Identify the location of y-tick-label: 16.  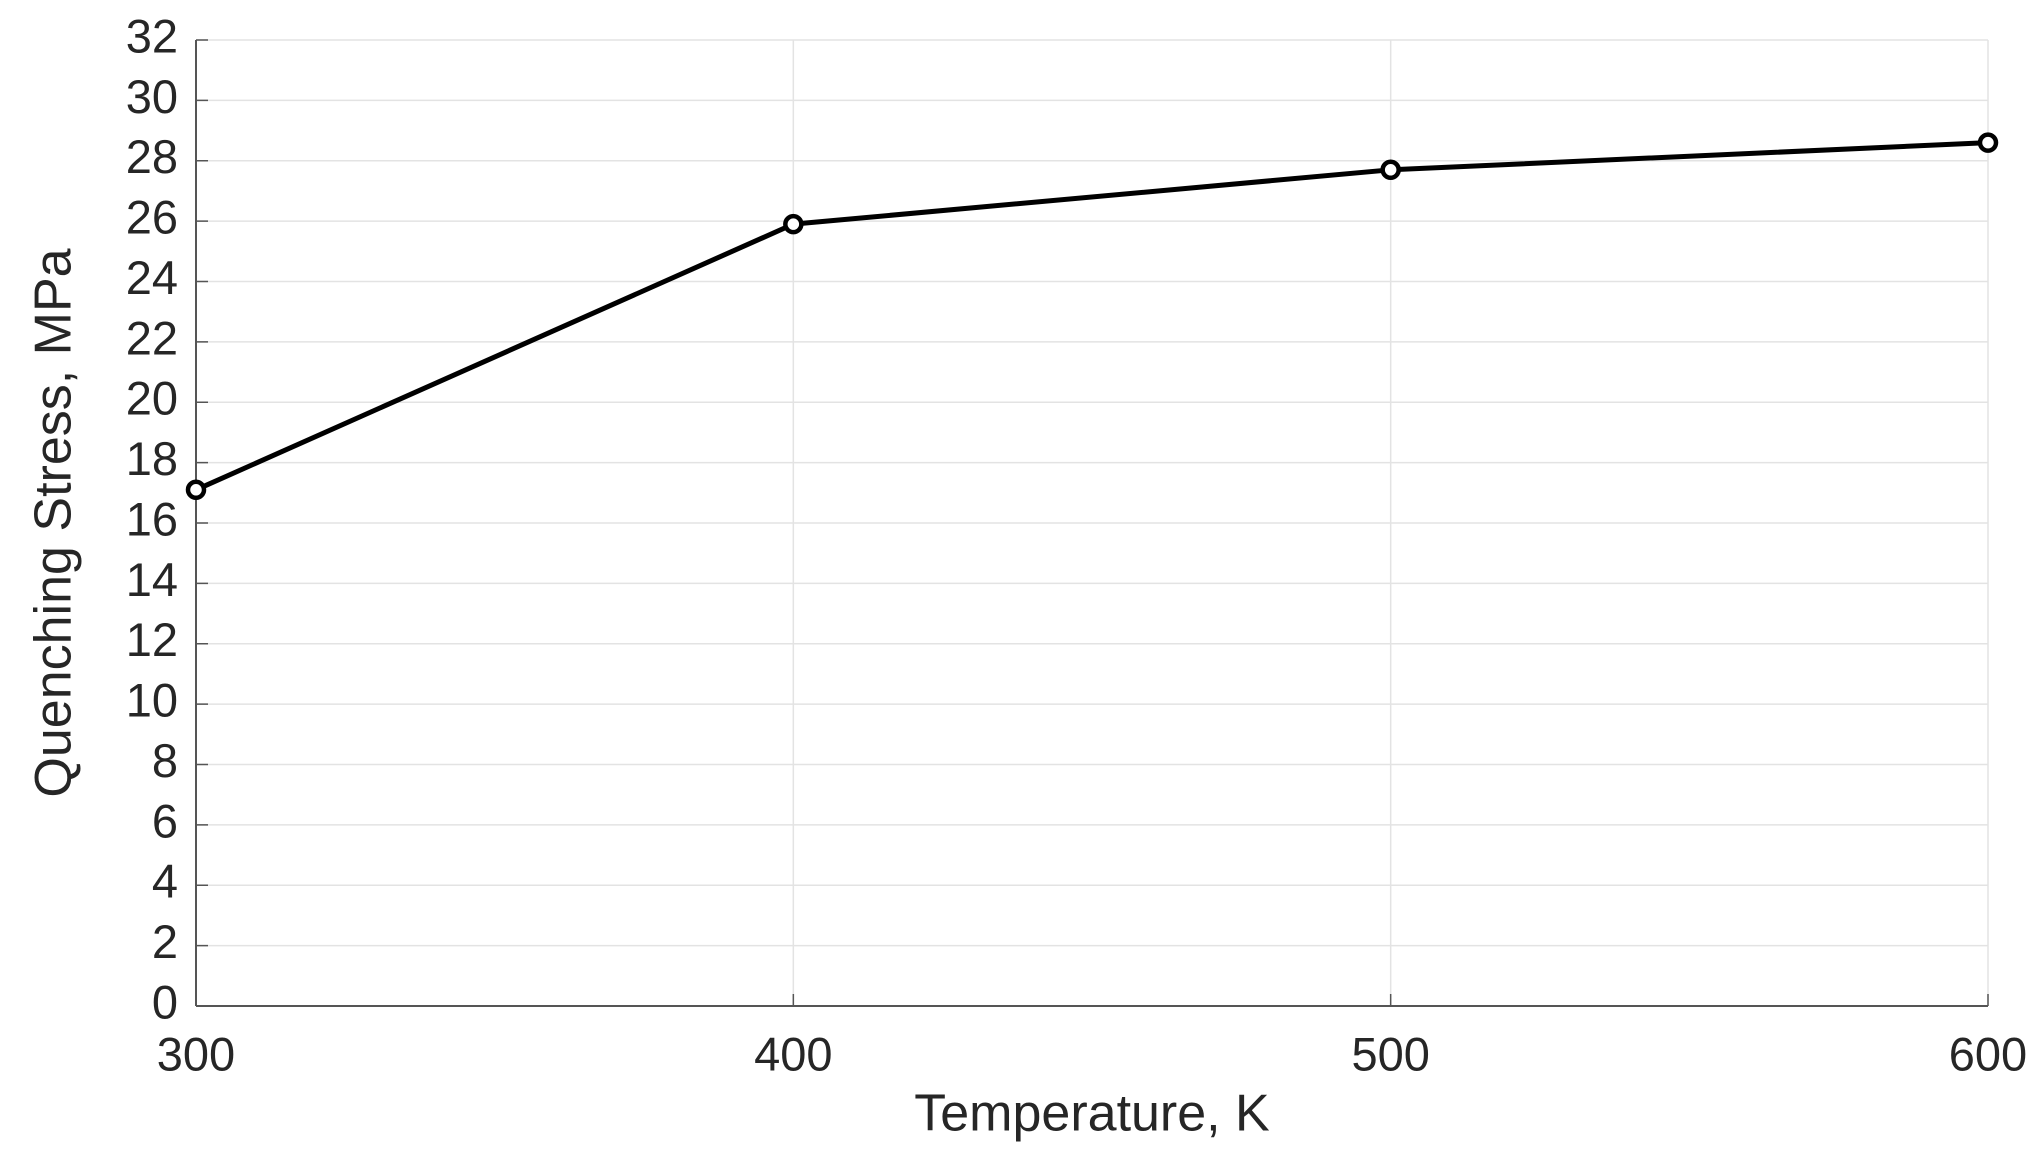
(152, 518).